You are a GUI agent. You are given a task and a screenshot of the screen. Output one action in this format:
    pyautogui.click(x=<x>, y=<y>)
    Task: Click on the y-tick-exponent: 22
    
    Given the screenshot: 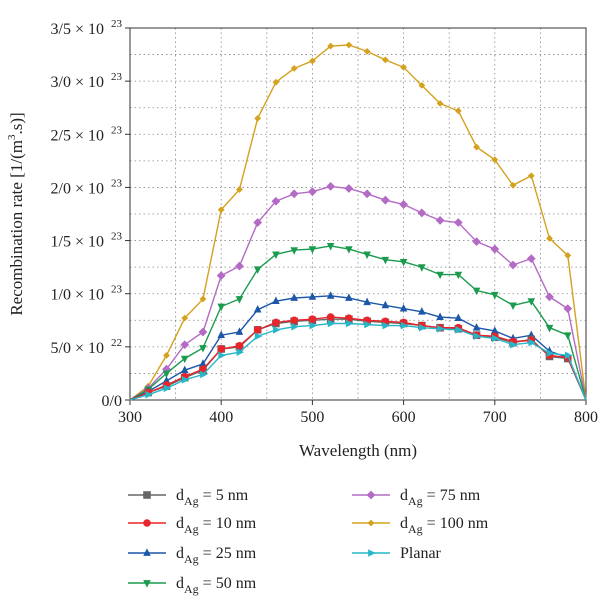 What is the action you would take?
    pyautogui.click(x=116, y=343)
    